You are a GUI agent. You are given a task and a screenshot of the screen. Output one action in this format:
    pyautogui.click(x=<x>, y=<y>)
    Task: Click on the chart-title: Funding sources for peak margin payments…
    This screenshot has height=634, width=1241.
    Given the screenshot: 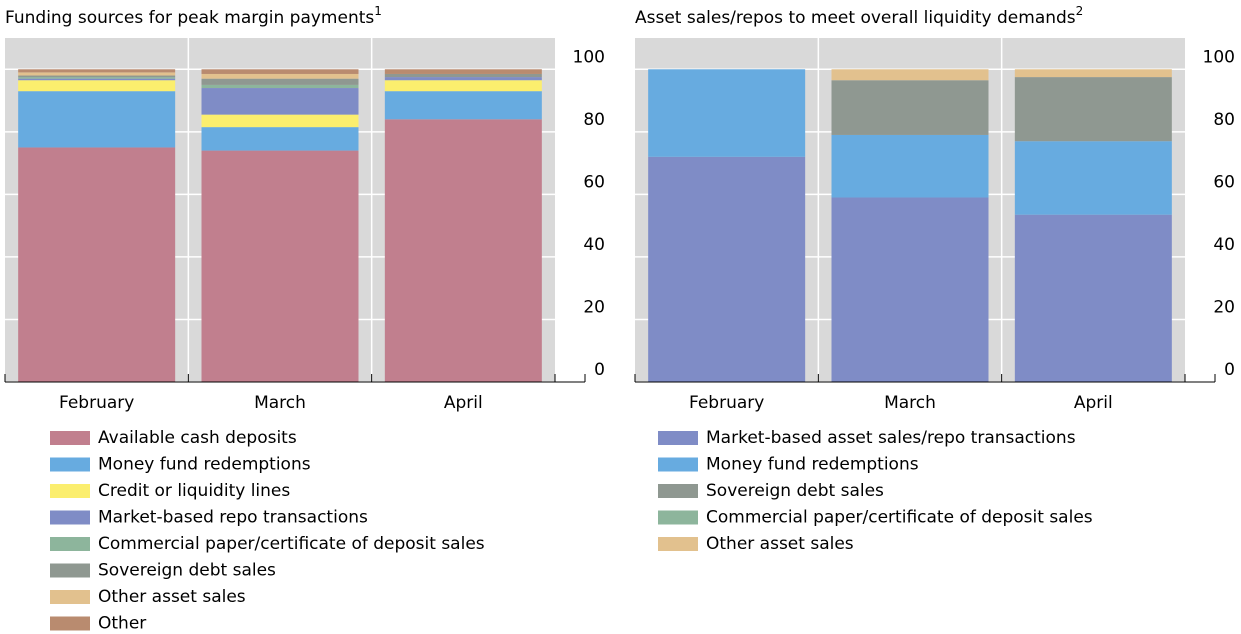 What is the action you would take?
    pyautogui.click(x=193, y=16)
    